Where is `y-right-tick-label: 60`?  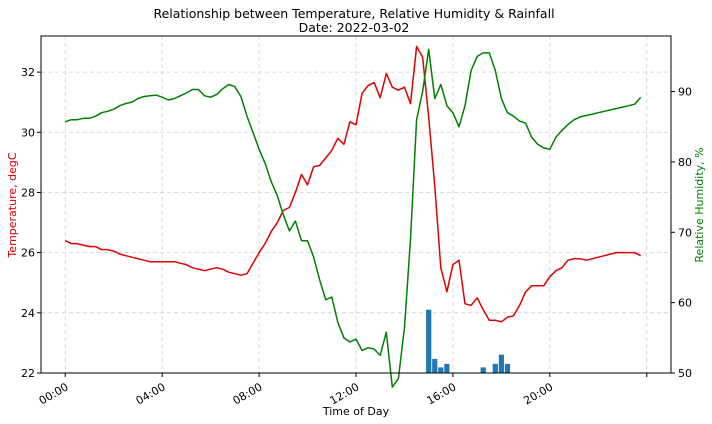 y-right-tick-label: 60 is located at coordinates (685, 303).